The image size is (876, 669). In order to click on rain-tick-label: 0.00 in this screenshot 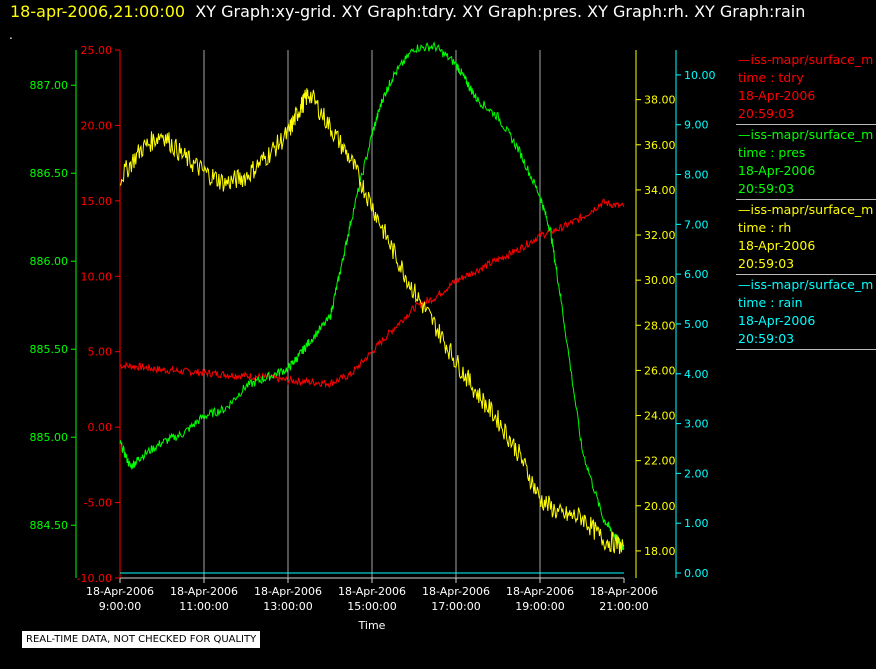, I will do `click(696, 573)`.